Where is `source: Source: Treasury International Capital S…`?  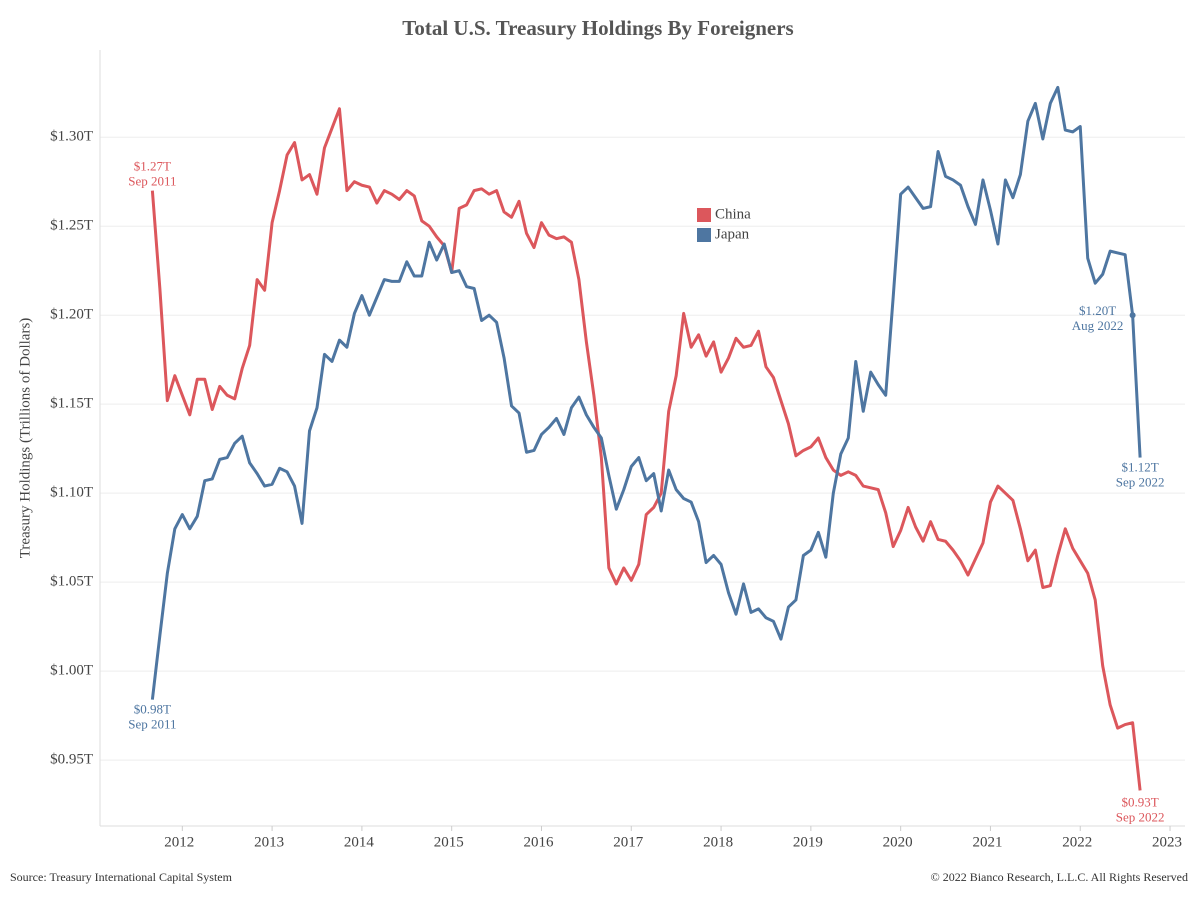 source: Source: Treasury International Capital S… is located at coordinates (121, 877).